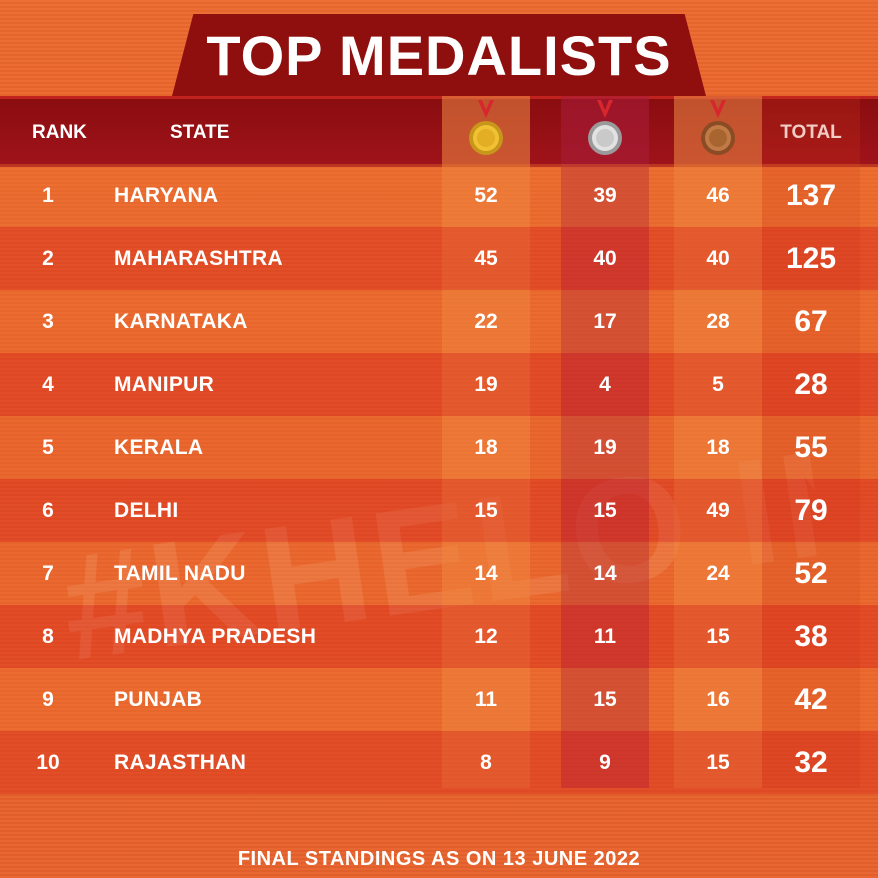 The image size is (878, 878). I want to click on gold-cell: 15, so click(486, 510).